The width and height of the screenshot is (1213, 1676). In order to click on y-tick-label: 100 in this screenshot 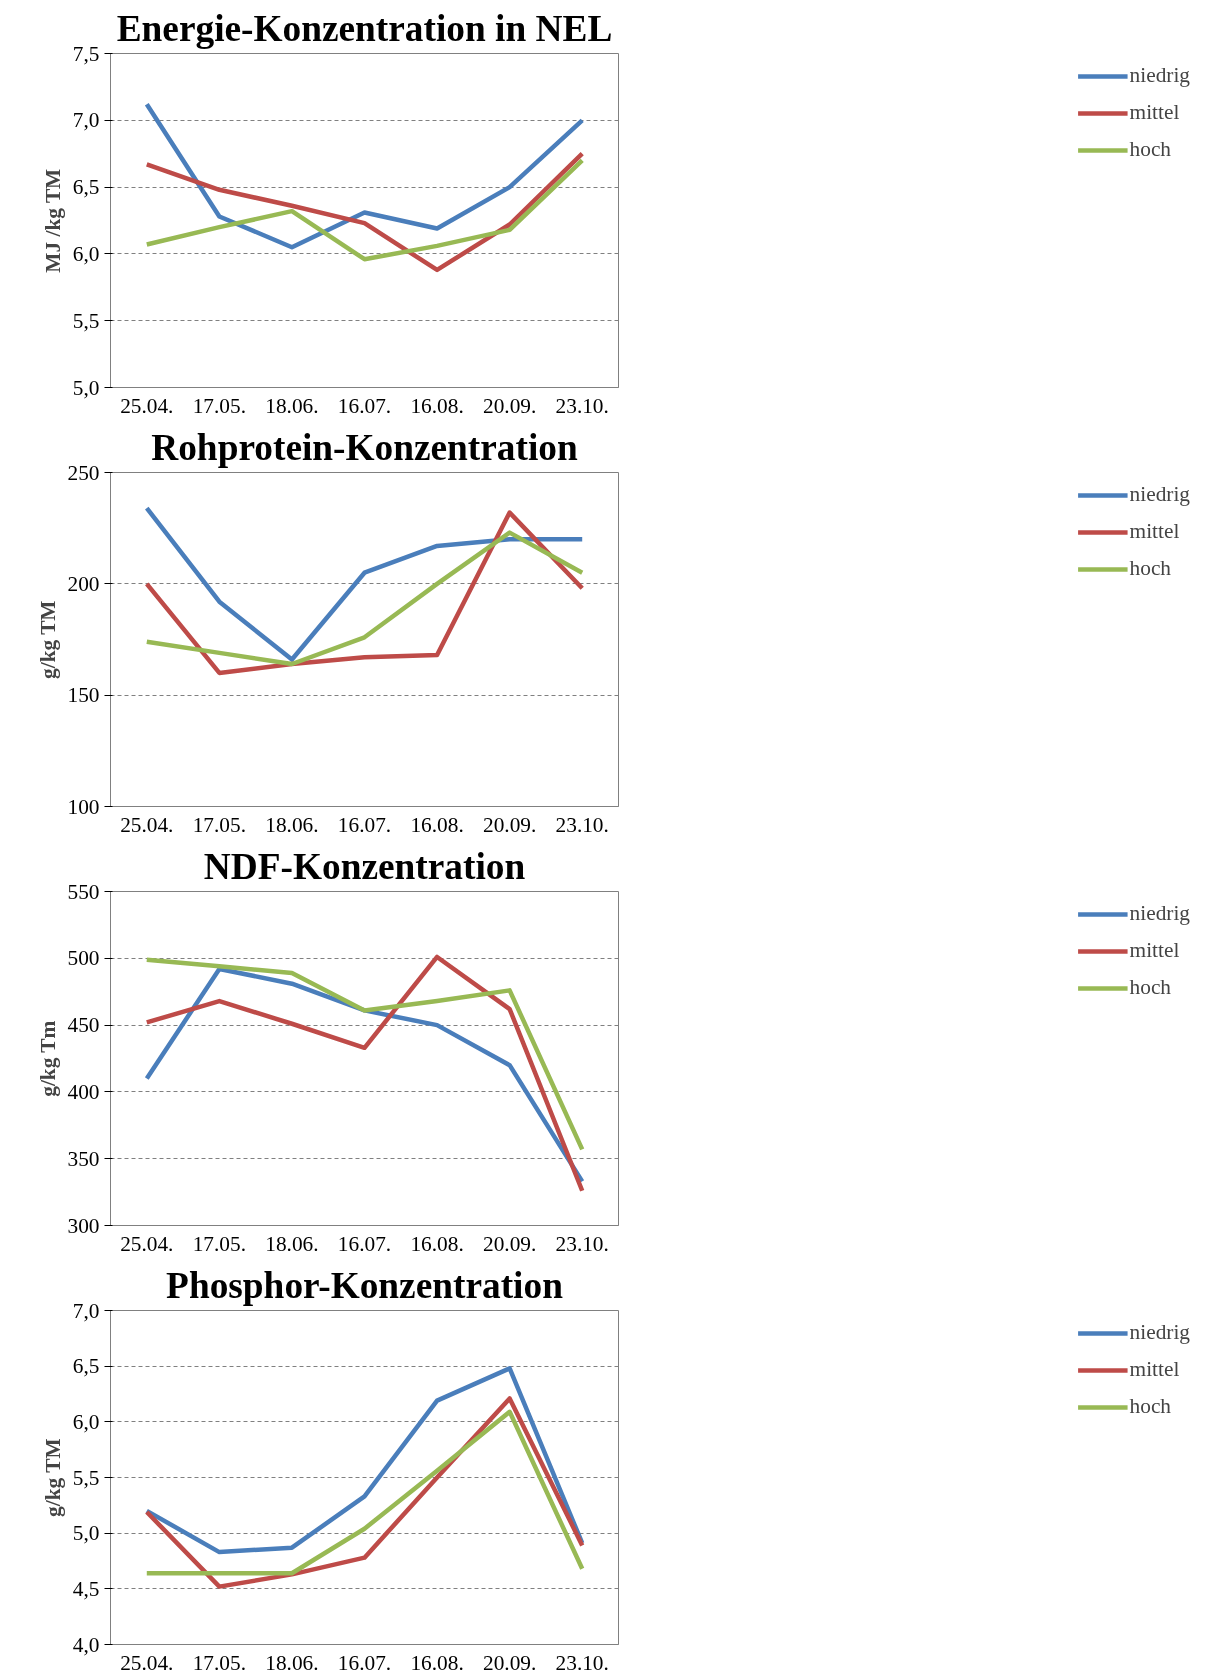, I will do `click(83, 806)`.